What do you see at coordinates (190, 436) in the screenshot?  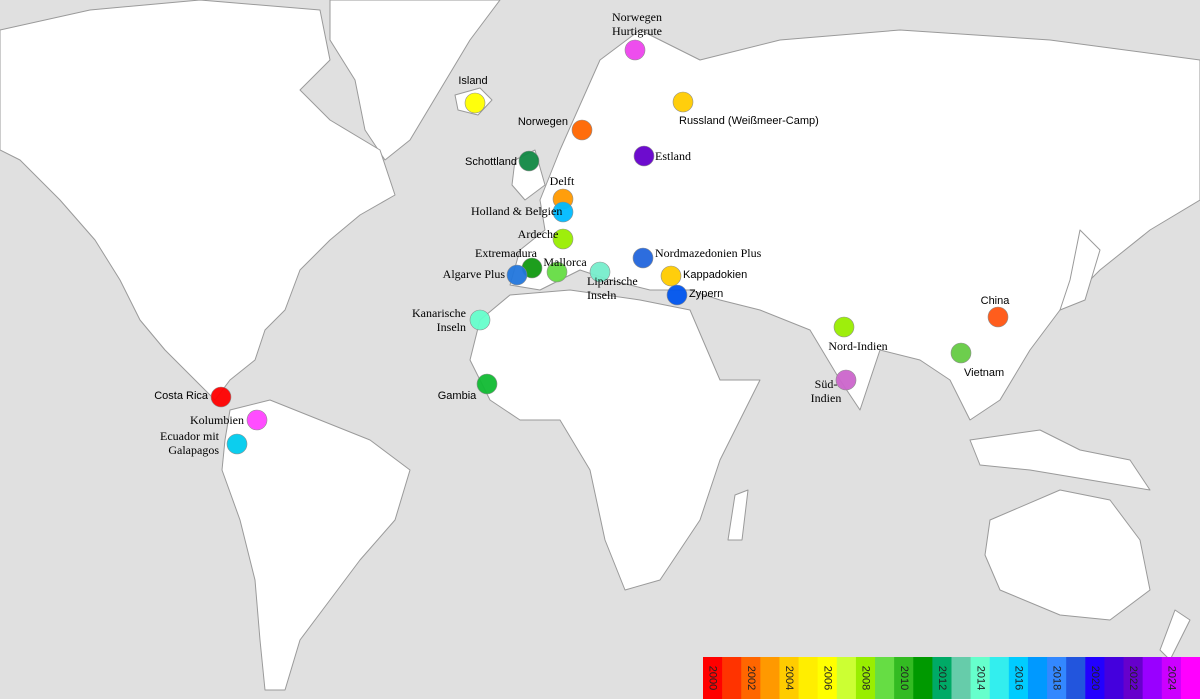 I see `marker-label: Ecuador mit` at bounding box center [190, 436].